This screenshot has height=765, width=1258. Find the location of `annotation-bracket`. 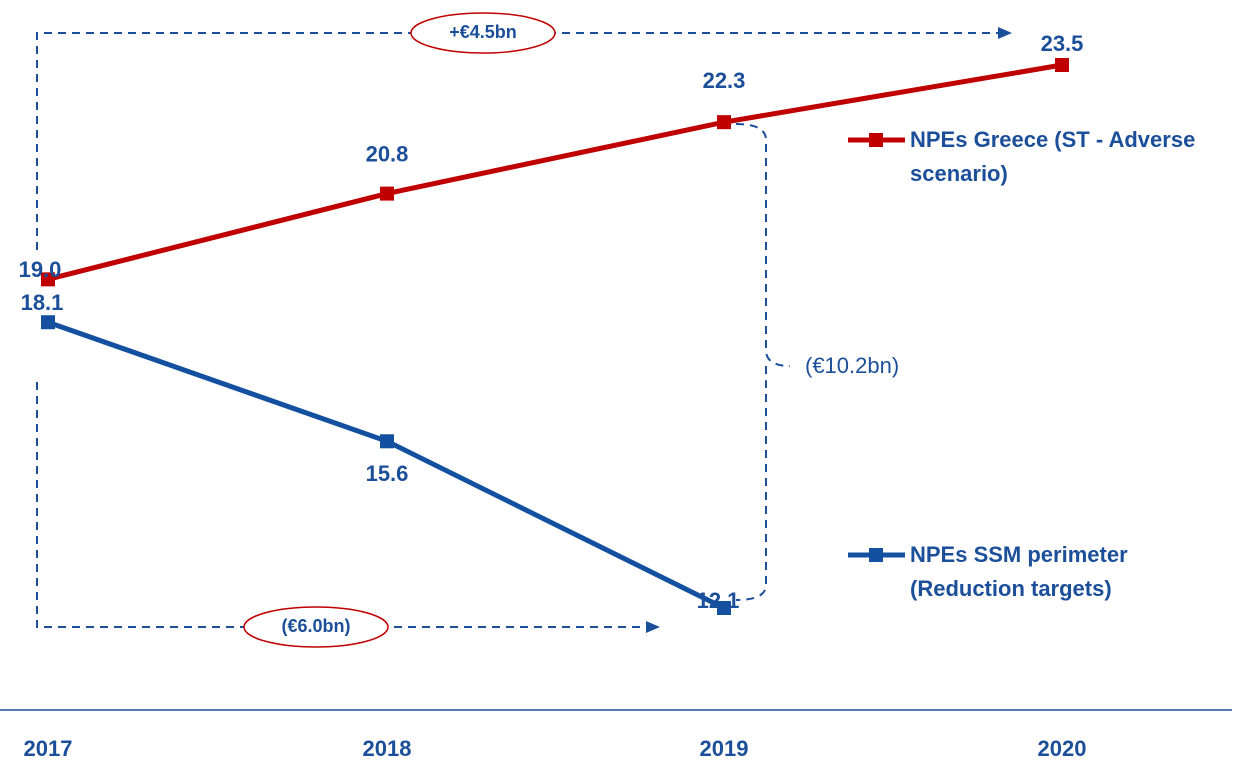

annotation-bracket is located at coordinates (763, 362).